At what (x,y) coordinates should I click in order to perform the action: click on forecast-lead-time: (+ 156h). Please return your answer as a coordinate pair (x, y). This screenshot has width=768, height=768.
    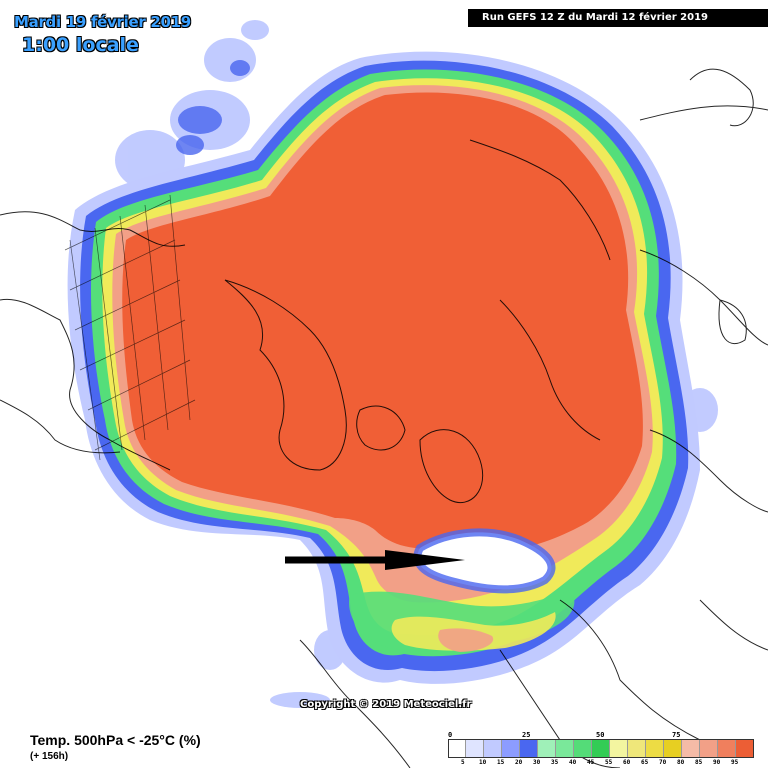
    Looking at the image, I should click on (49, 756).